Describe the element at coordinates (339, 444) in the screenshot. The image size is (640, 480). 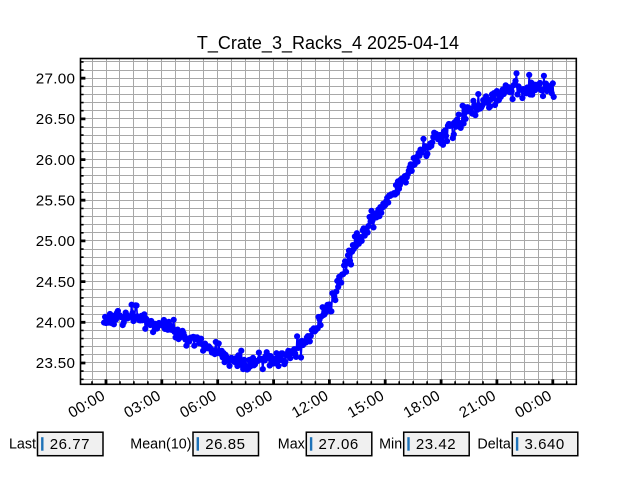
I see `svg-text: 27.06` at that location.